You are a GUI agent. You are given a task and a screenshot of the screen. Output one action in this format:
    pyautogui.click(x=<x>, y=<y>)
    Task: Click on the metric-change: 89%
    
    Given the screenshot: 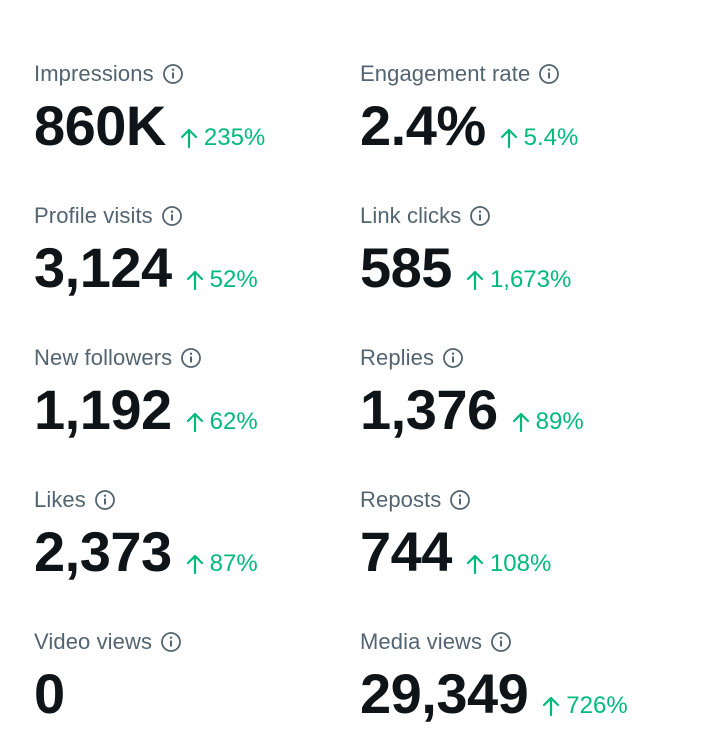 What is the action you would take?
    pyautogui.click(x=548, y=422)
    